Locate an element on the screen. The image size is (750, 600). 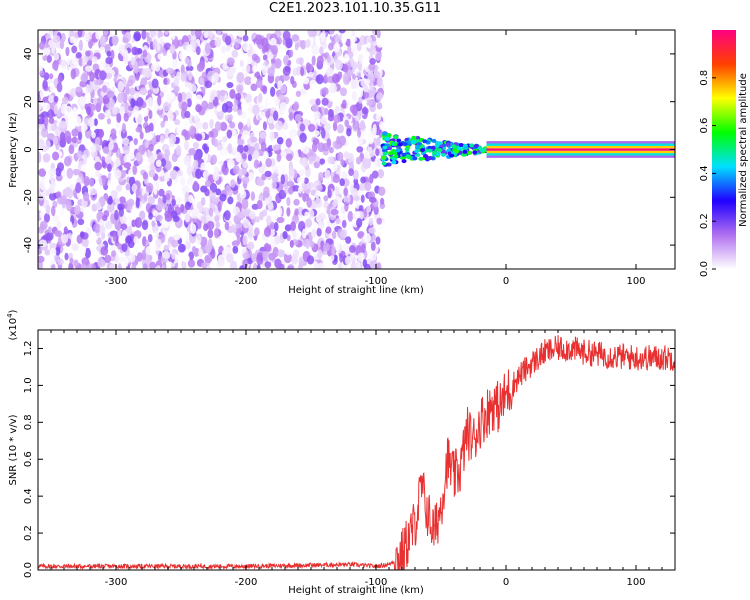
x-tick-label: -100 is located at coordinates (376, 582).